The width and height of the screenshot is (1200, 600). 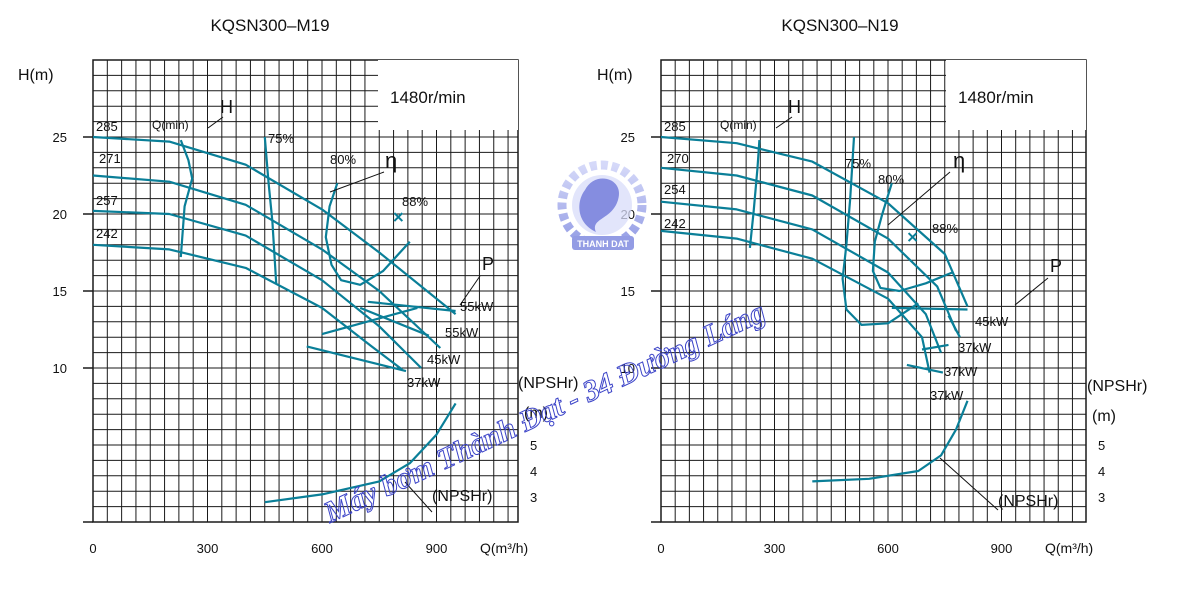 I want to click on y-tick-label: 25, so click(x=628, y=137).